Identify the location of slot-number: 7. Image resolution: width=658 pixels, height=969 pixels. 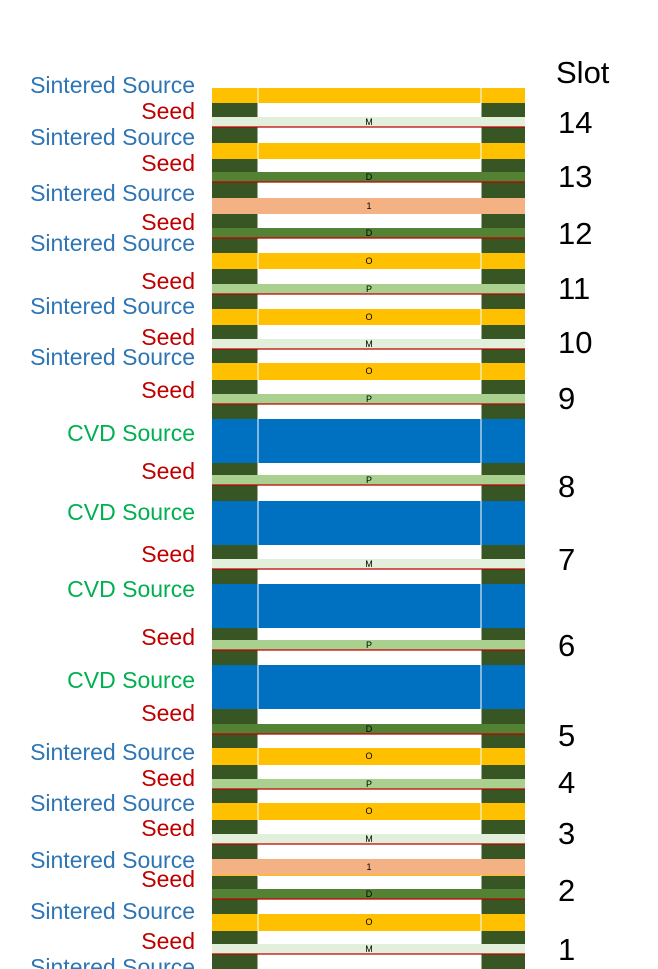
(566, 559).